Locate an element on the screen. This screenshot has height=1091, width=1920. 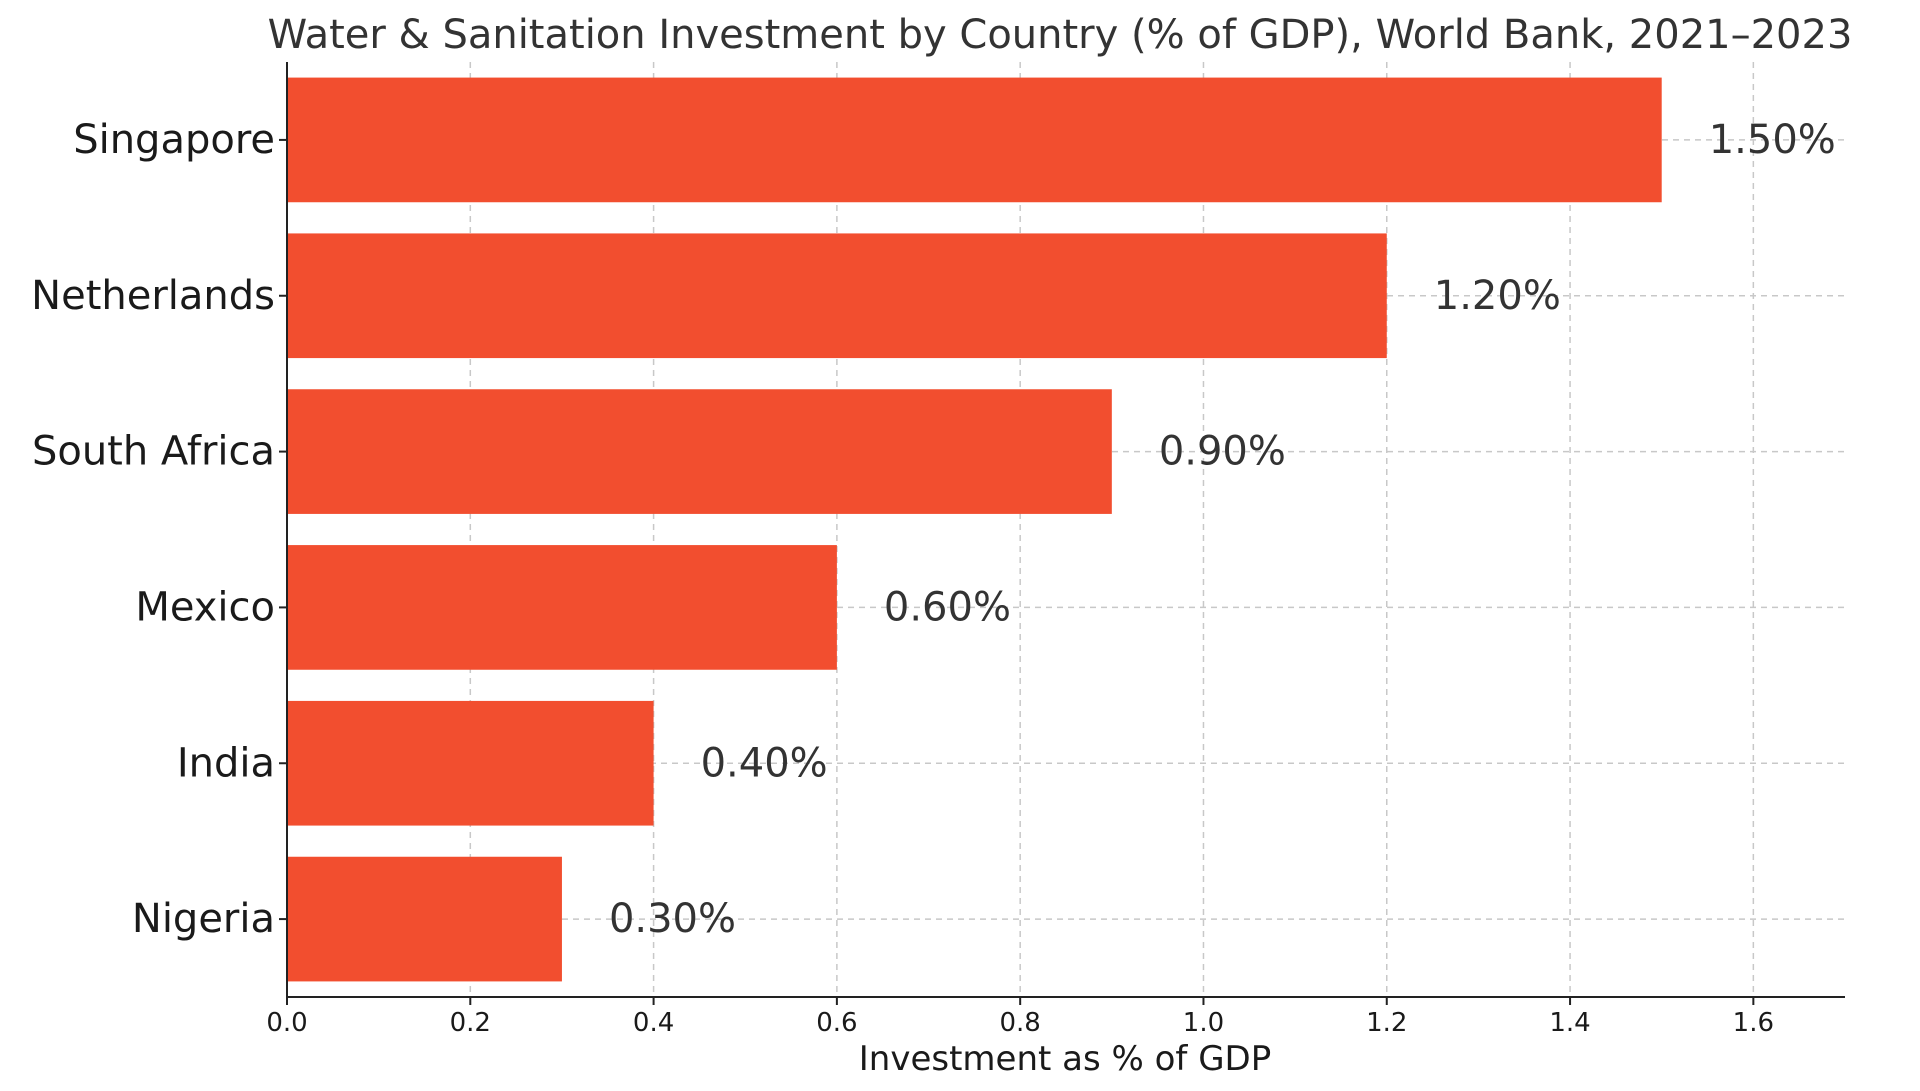
bar-india is located at coordinates (470, 763).